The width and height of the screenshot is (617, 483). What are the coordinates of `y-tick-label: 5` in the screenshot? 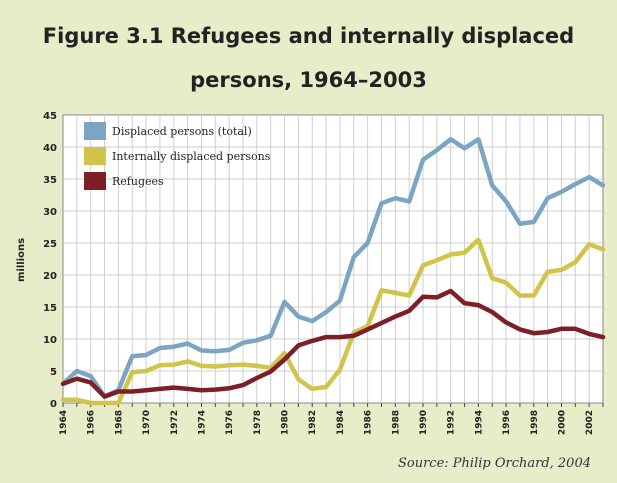 It's located at (53, 372).